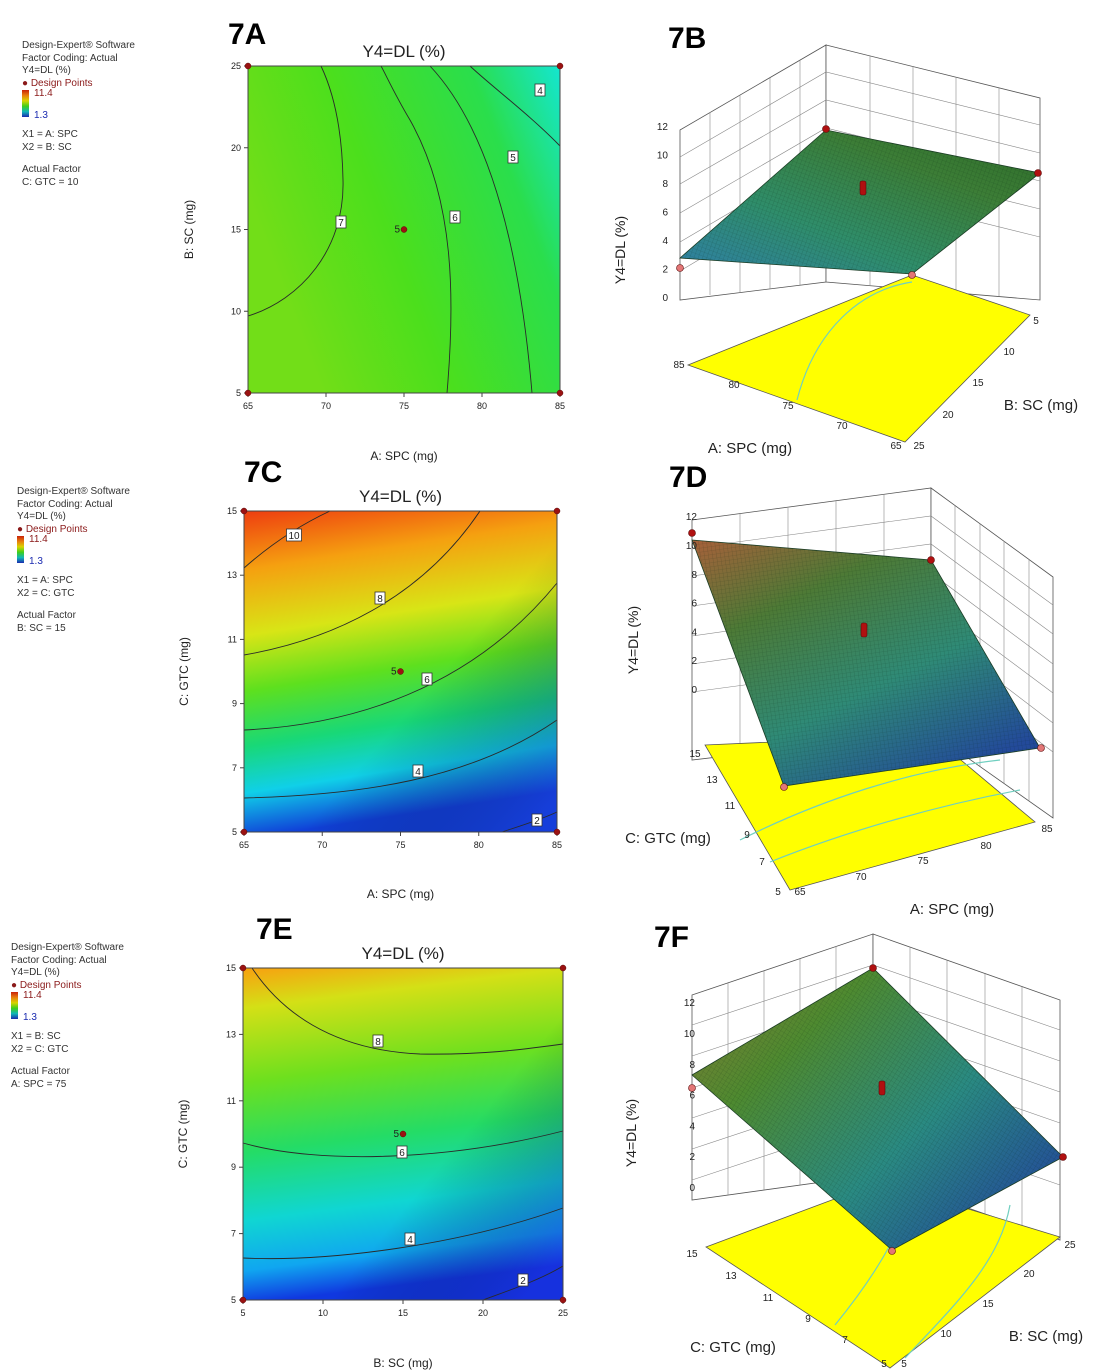  I want to click on floor-contour, so click(858, 358).